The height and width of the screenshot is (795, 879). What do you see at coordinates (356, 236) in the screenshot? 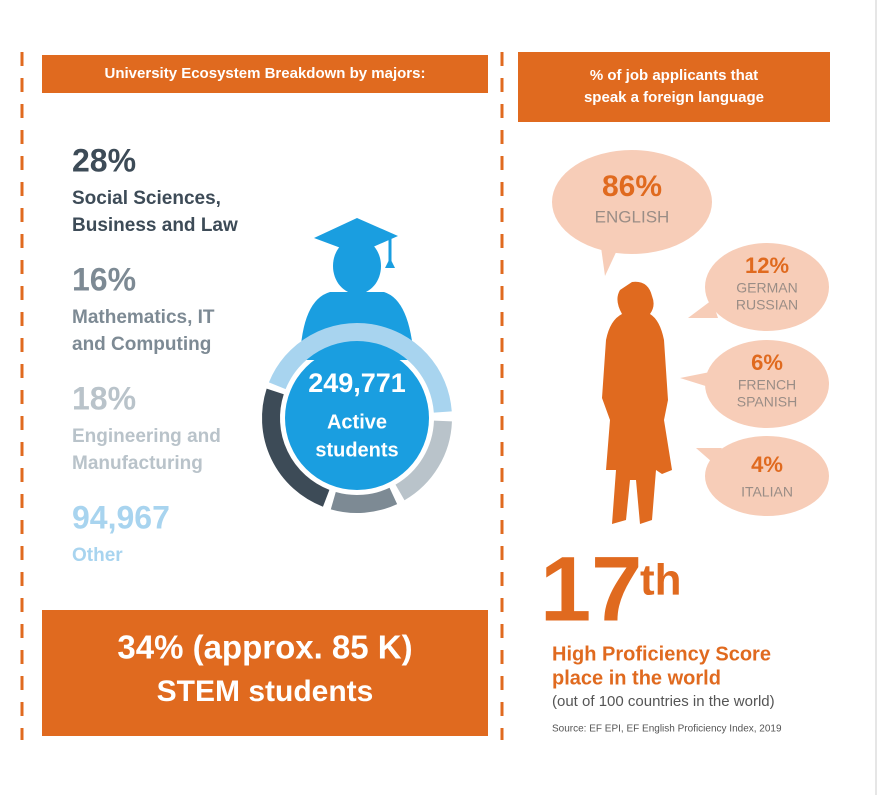
I see `icon-cap` at bounding box center [356, 236].